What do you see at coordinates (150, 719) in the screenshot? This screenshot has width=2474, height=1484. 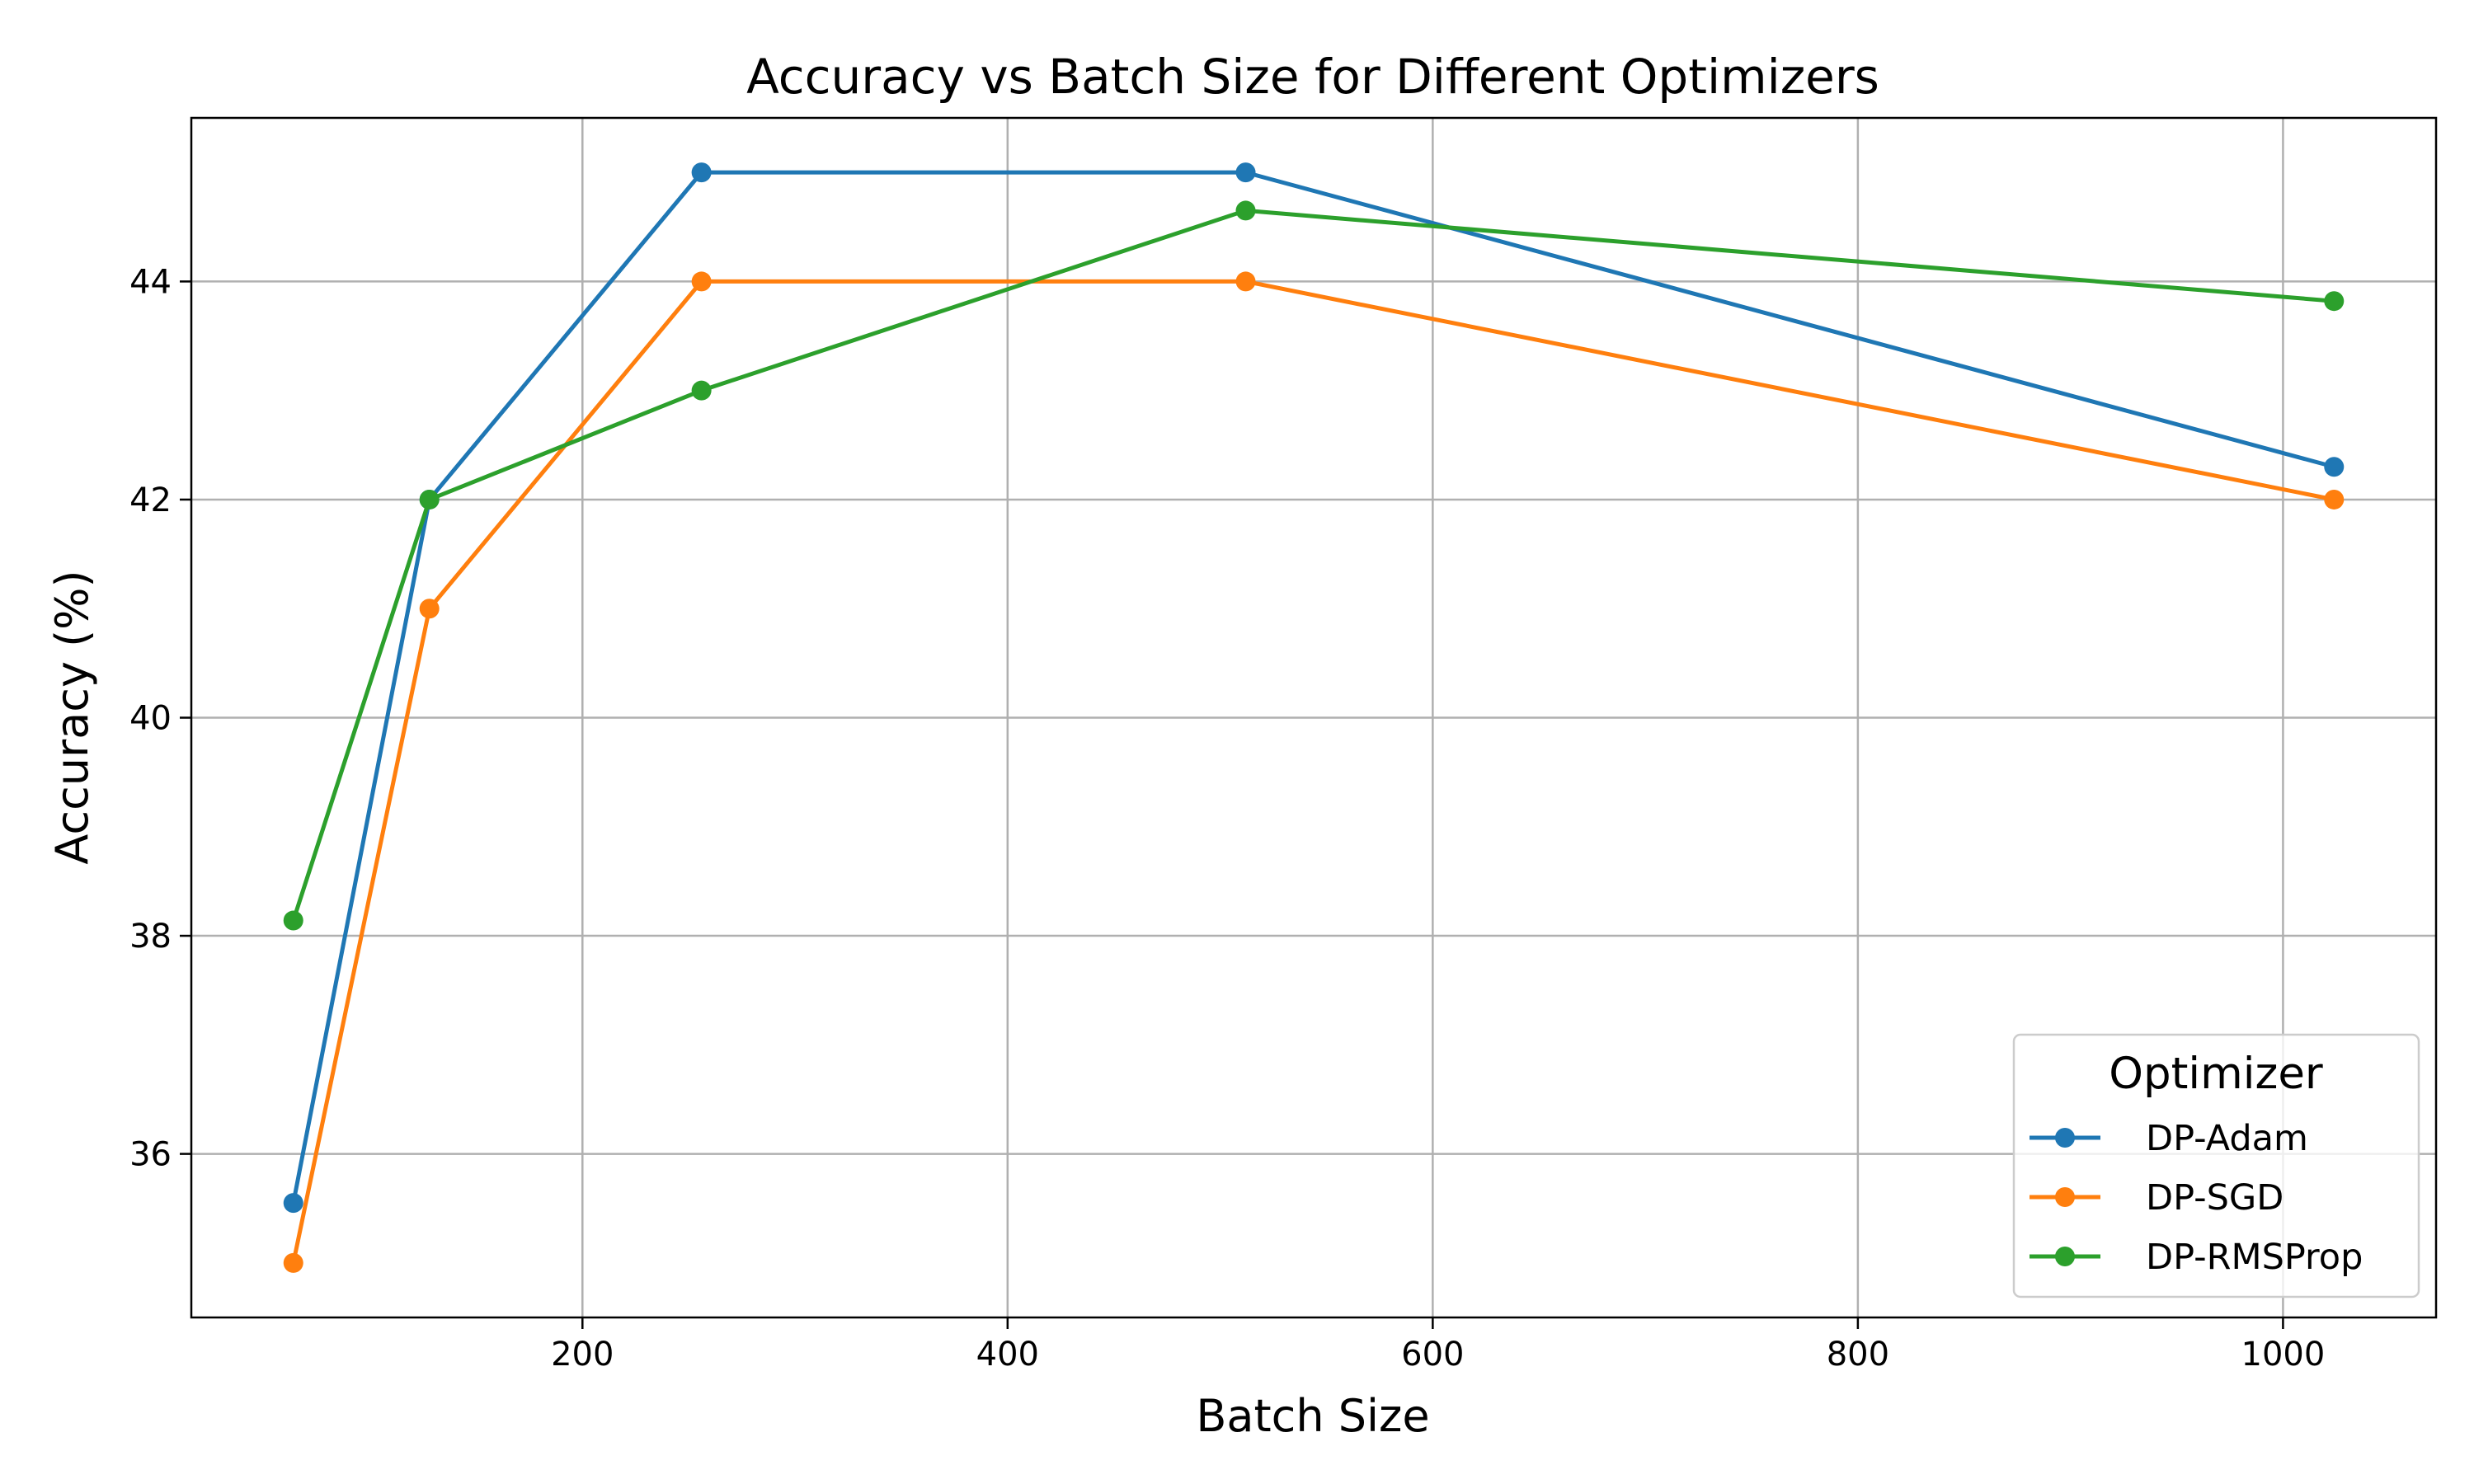 I see `y-tick-label: 40` at bounding box center [150, 719].